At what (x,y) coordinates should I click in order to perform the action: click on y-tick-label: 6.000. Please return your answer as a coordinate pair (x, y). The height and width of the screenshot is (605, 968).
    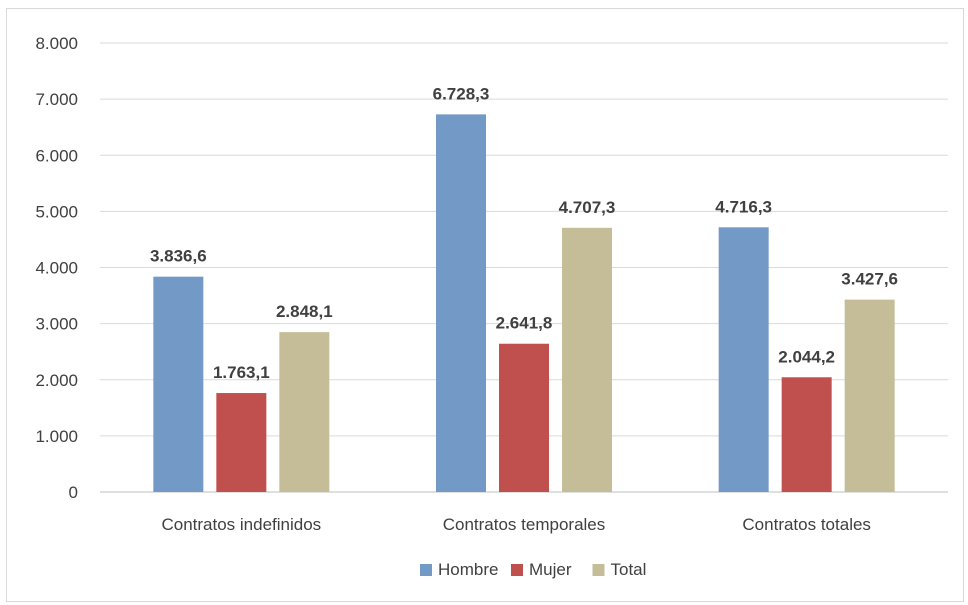
    Looking at the image, I should click on (56, 155).